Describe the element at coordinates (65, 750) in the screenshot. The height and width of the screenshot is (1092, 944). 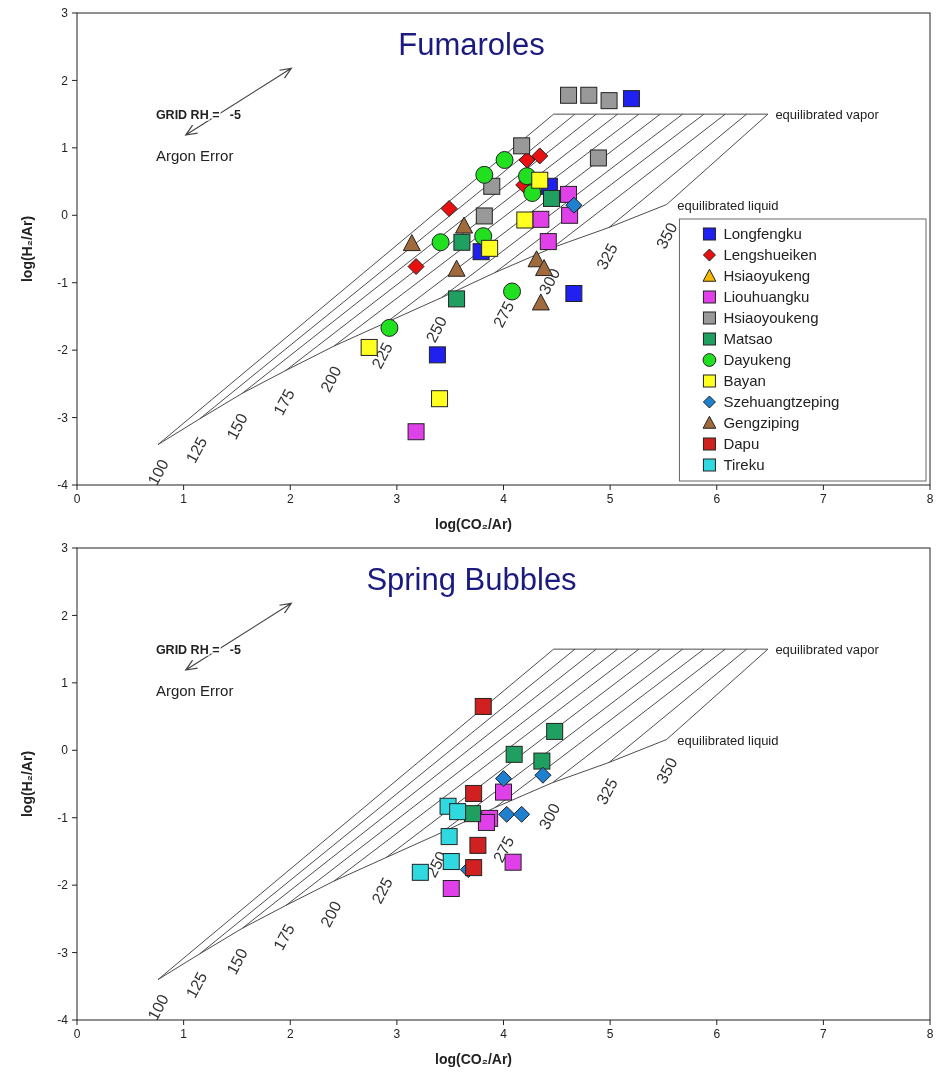
I see `y-tick-label: 0` at that location.